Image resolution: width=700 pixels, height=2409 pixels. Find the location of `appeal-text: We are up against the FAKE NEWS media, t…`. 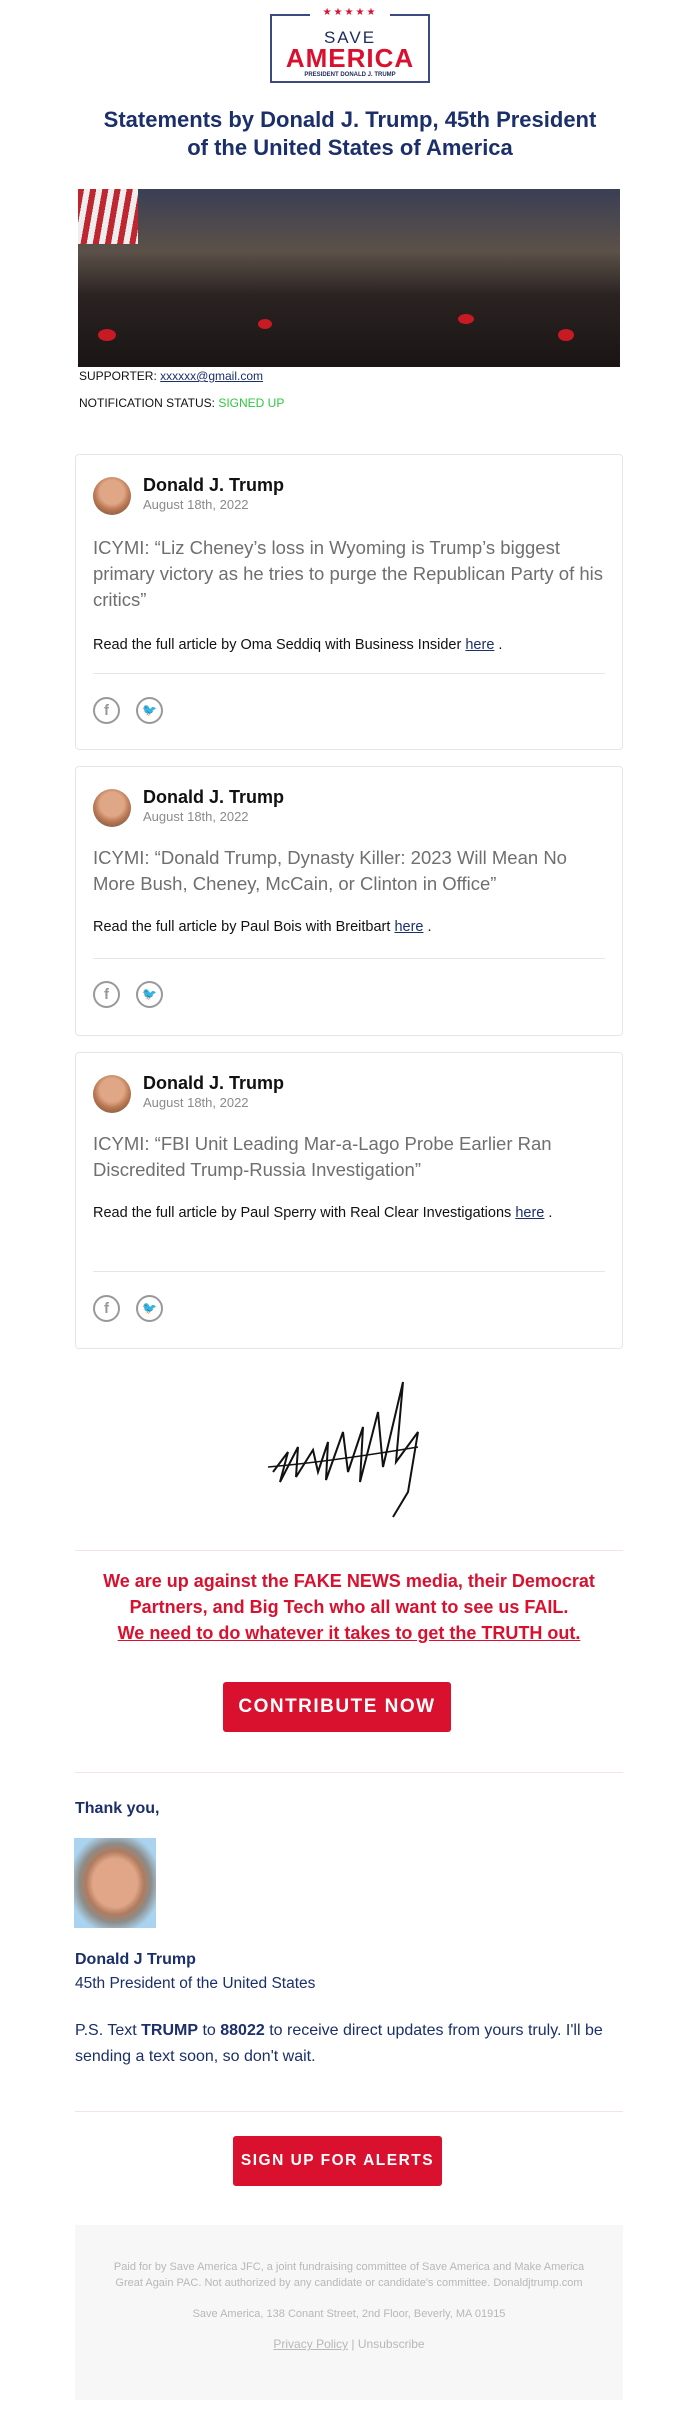

appeal-text: We are up against the FAKE NEWS media, t… is located at coordinates (349, 1607).